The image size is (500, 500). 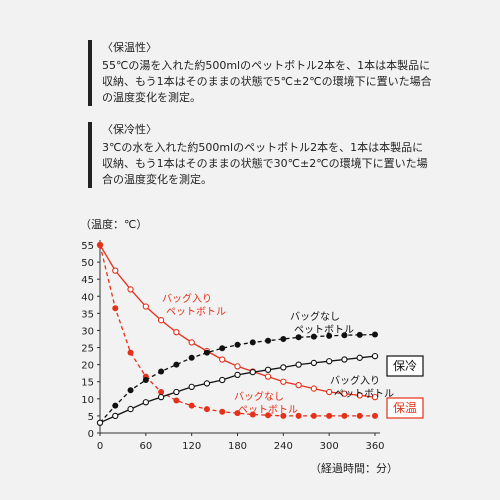 I want to click on series-label: バッグなし, so click(x=259, y=396).